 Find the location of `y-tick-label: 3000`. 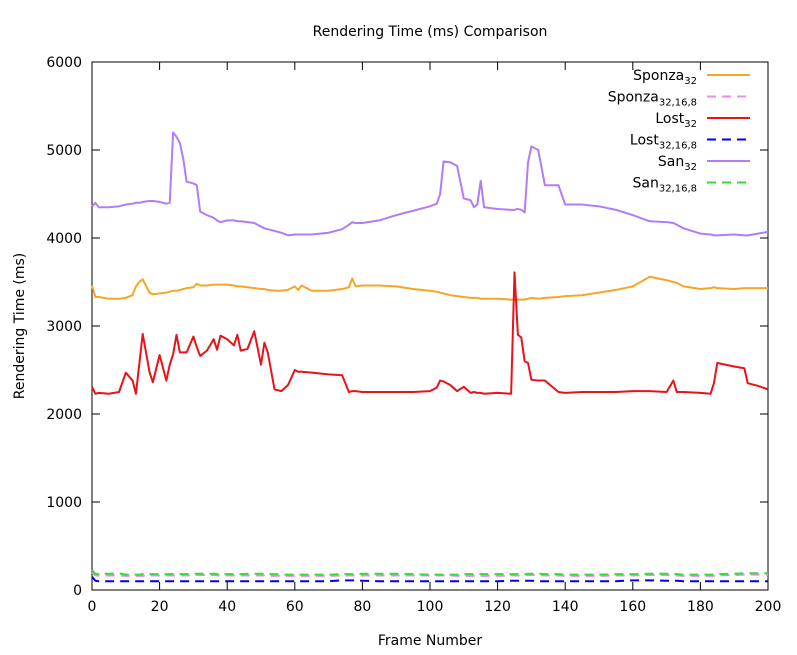

y-tick-label: 3000 is located at coordinates (64, 327).